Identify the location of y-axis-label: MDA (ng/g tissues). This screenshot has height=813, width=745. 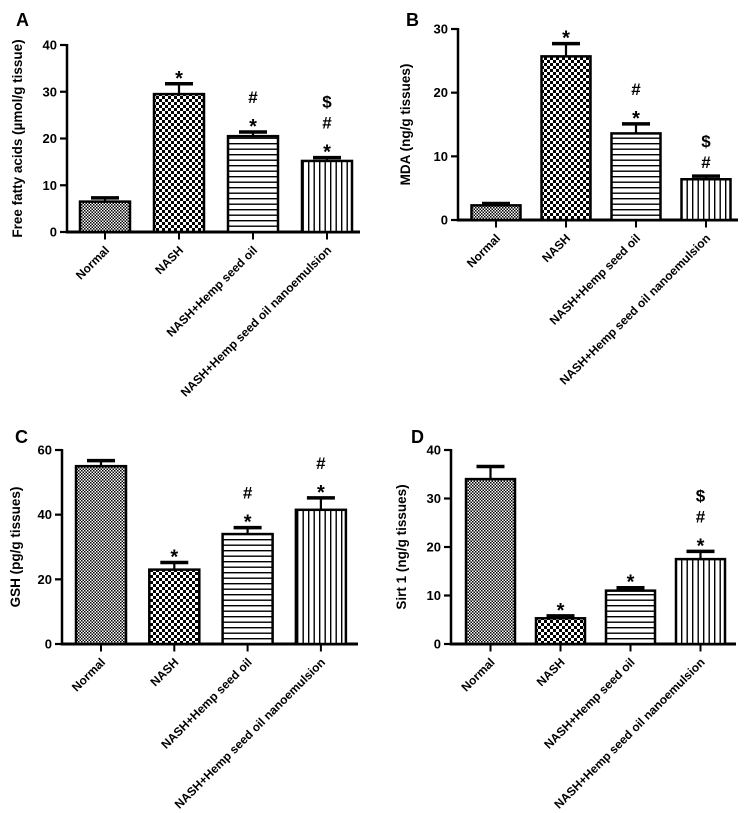
(405, 125).